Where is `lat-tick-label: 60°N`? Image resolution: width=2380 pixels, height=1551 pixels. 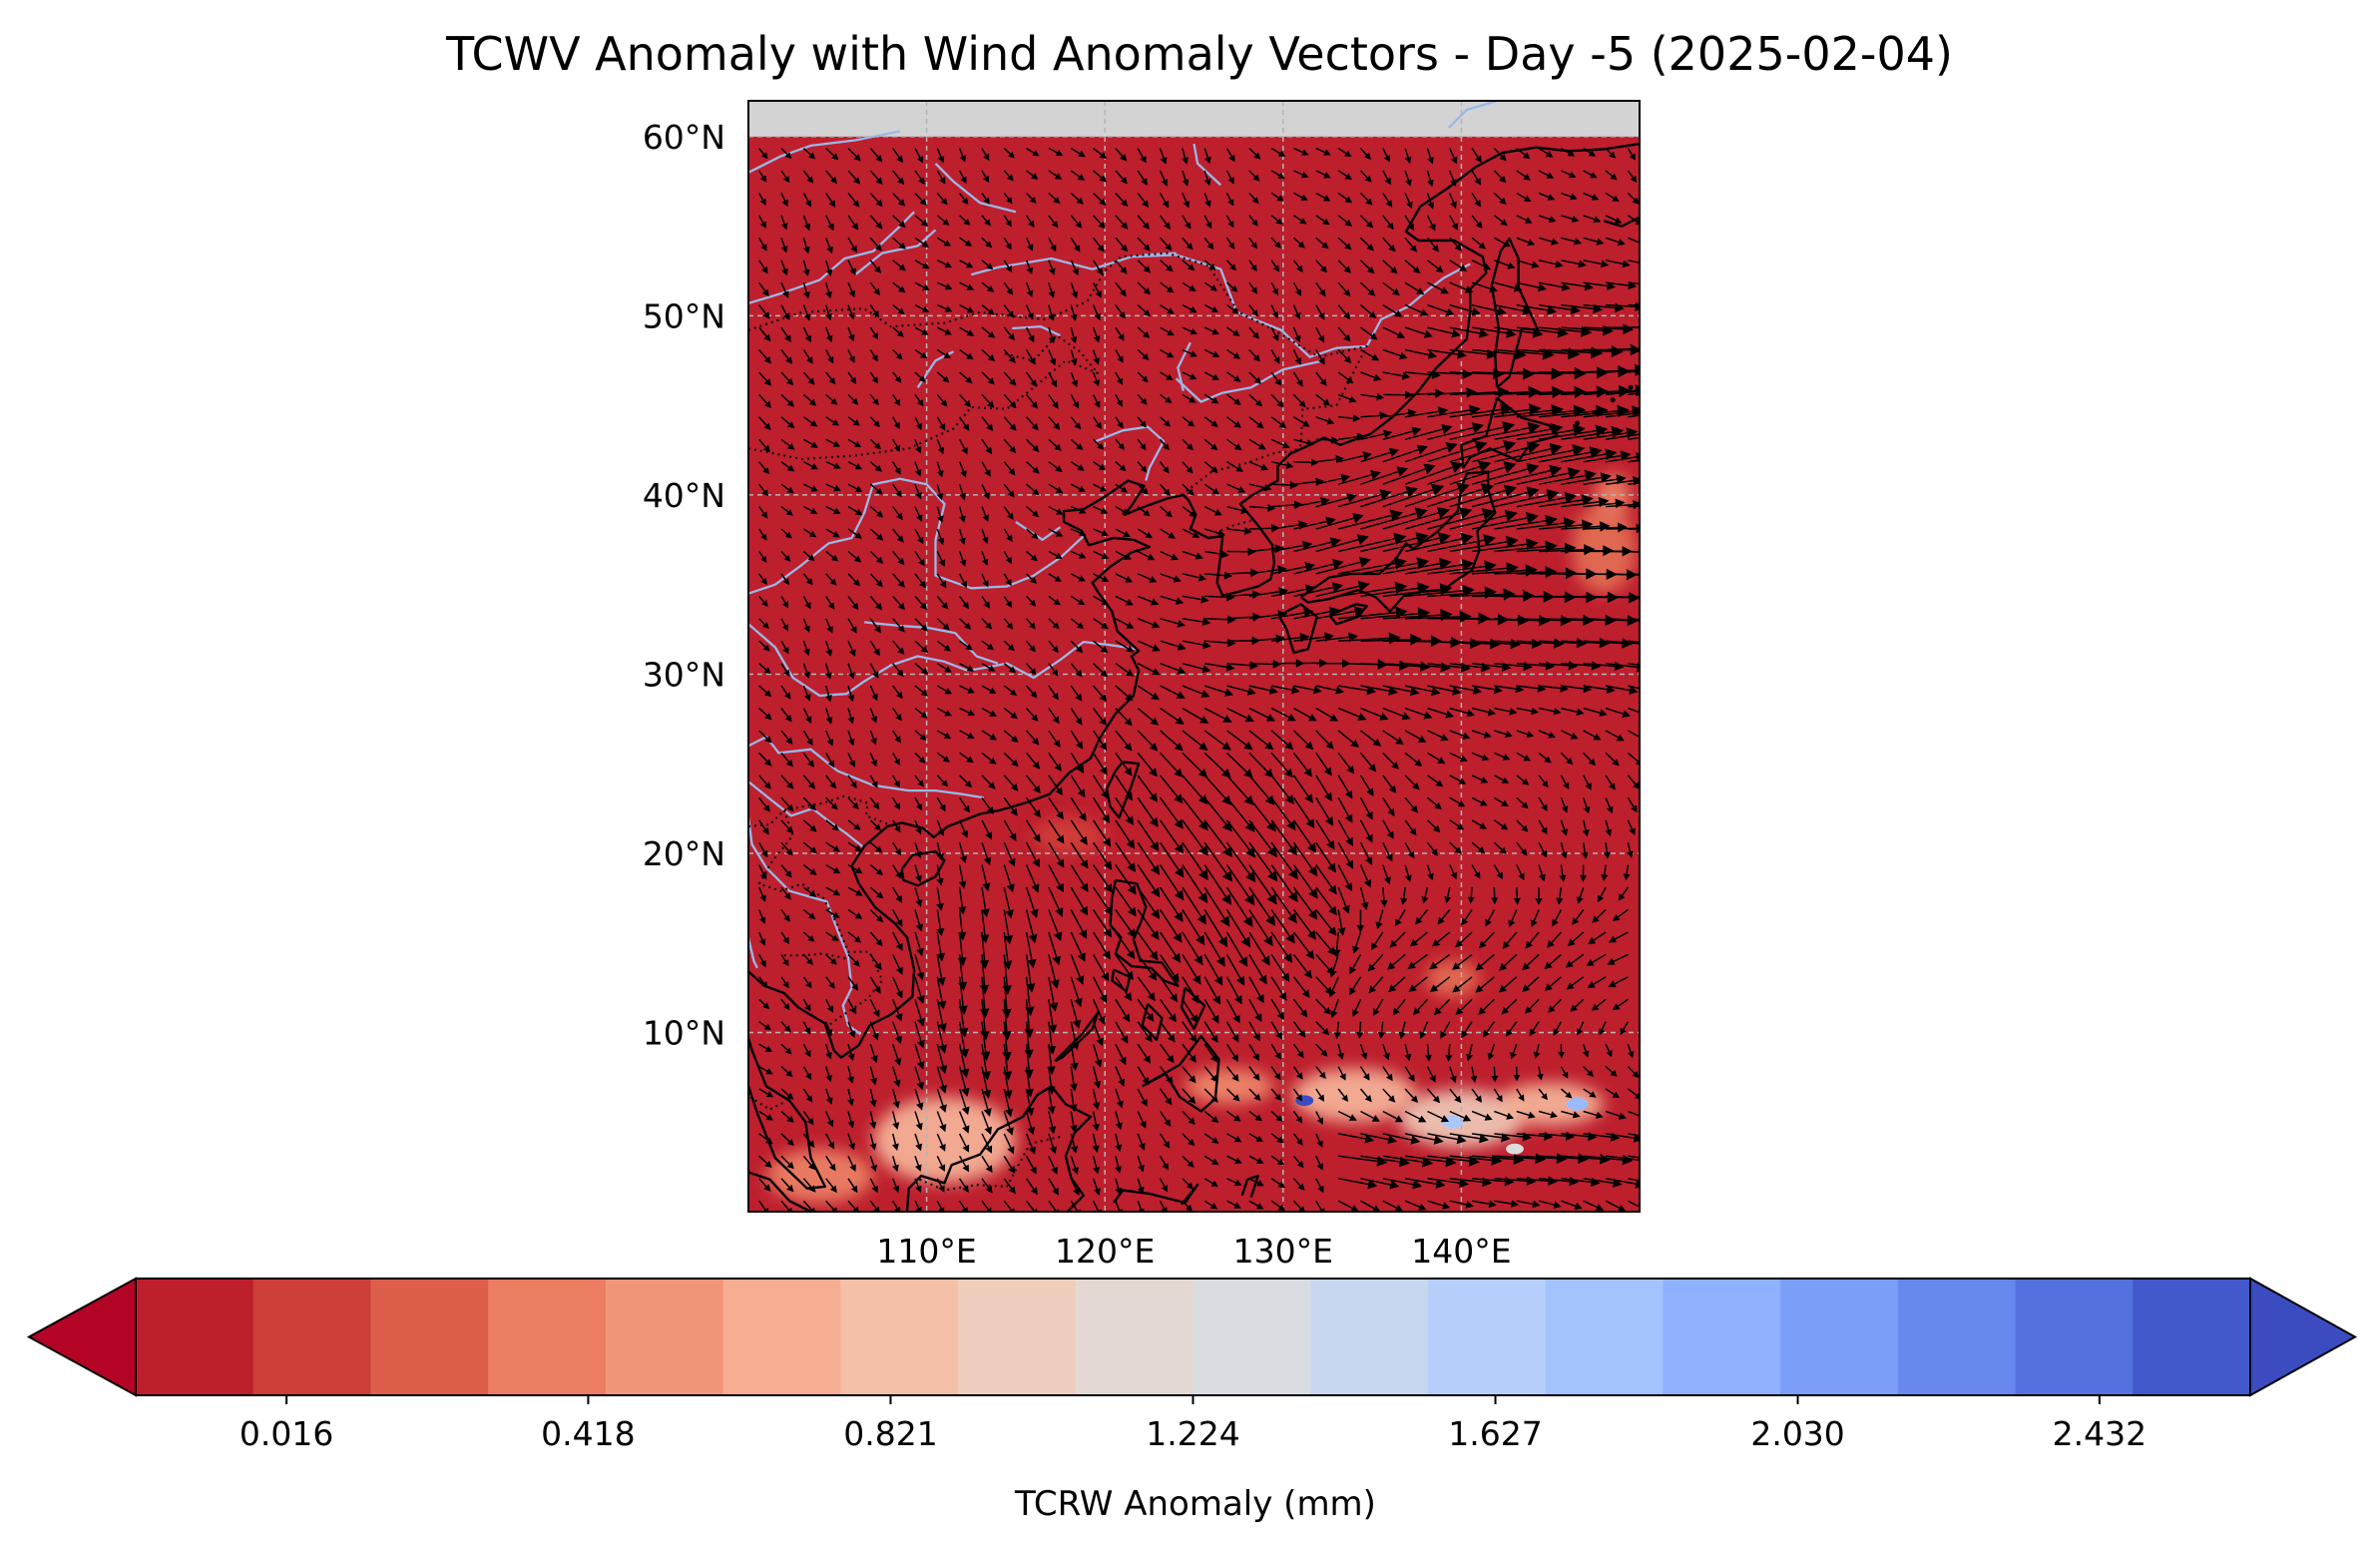 lat-tick-label: 60°N is located at coordinates (684, 137).